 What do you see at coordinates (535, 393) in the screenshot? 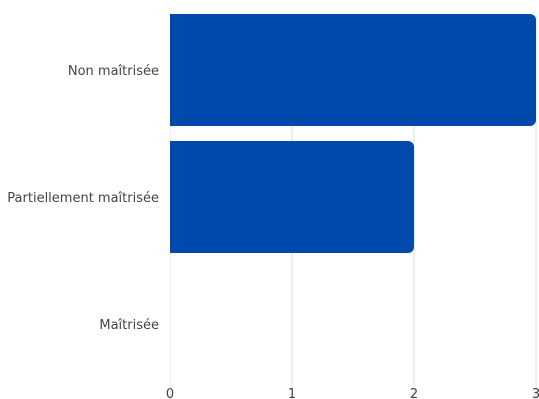
I see `x-tick-label-3: 3` at bounding box center [535, 393].